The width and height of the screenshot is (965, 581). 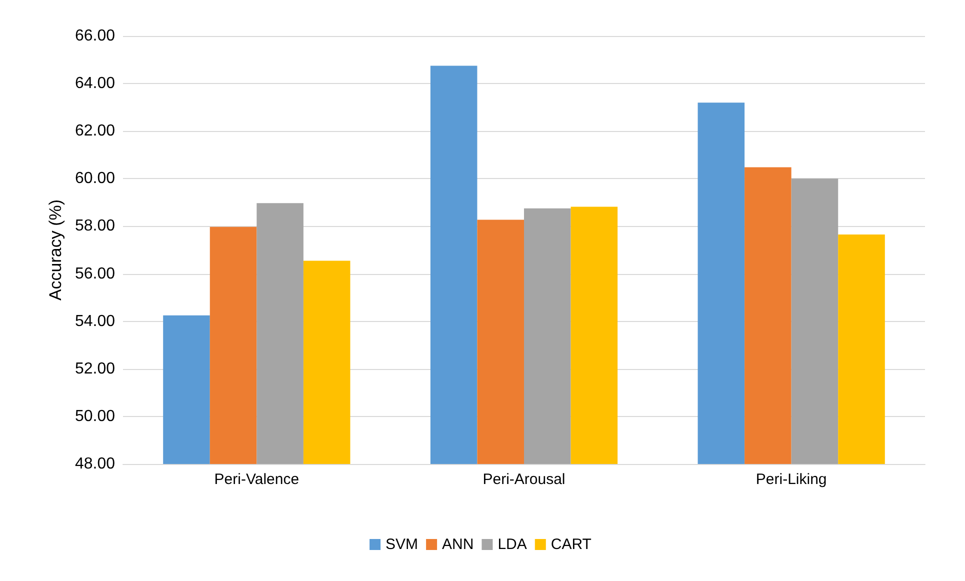 What do you see at coordinates (95, 464) in the screenshot?
I see `y-tick-label: 48.00` at bounding box center [95, 464].